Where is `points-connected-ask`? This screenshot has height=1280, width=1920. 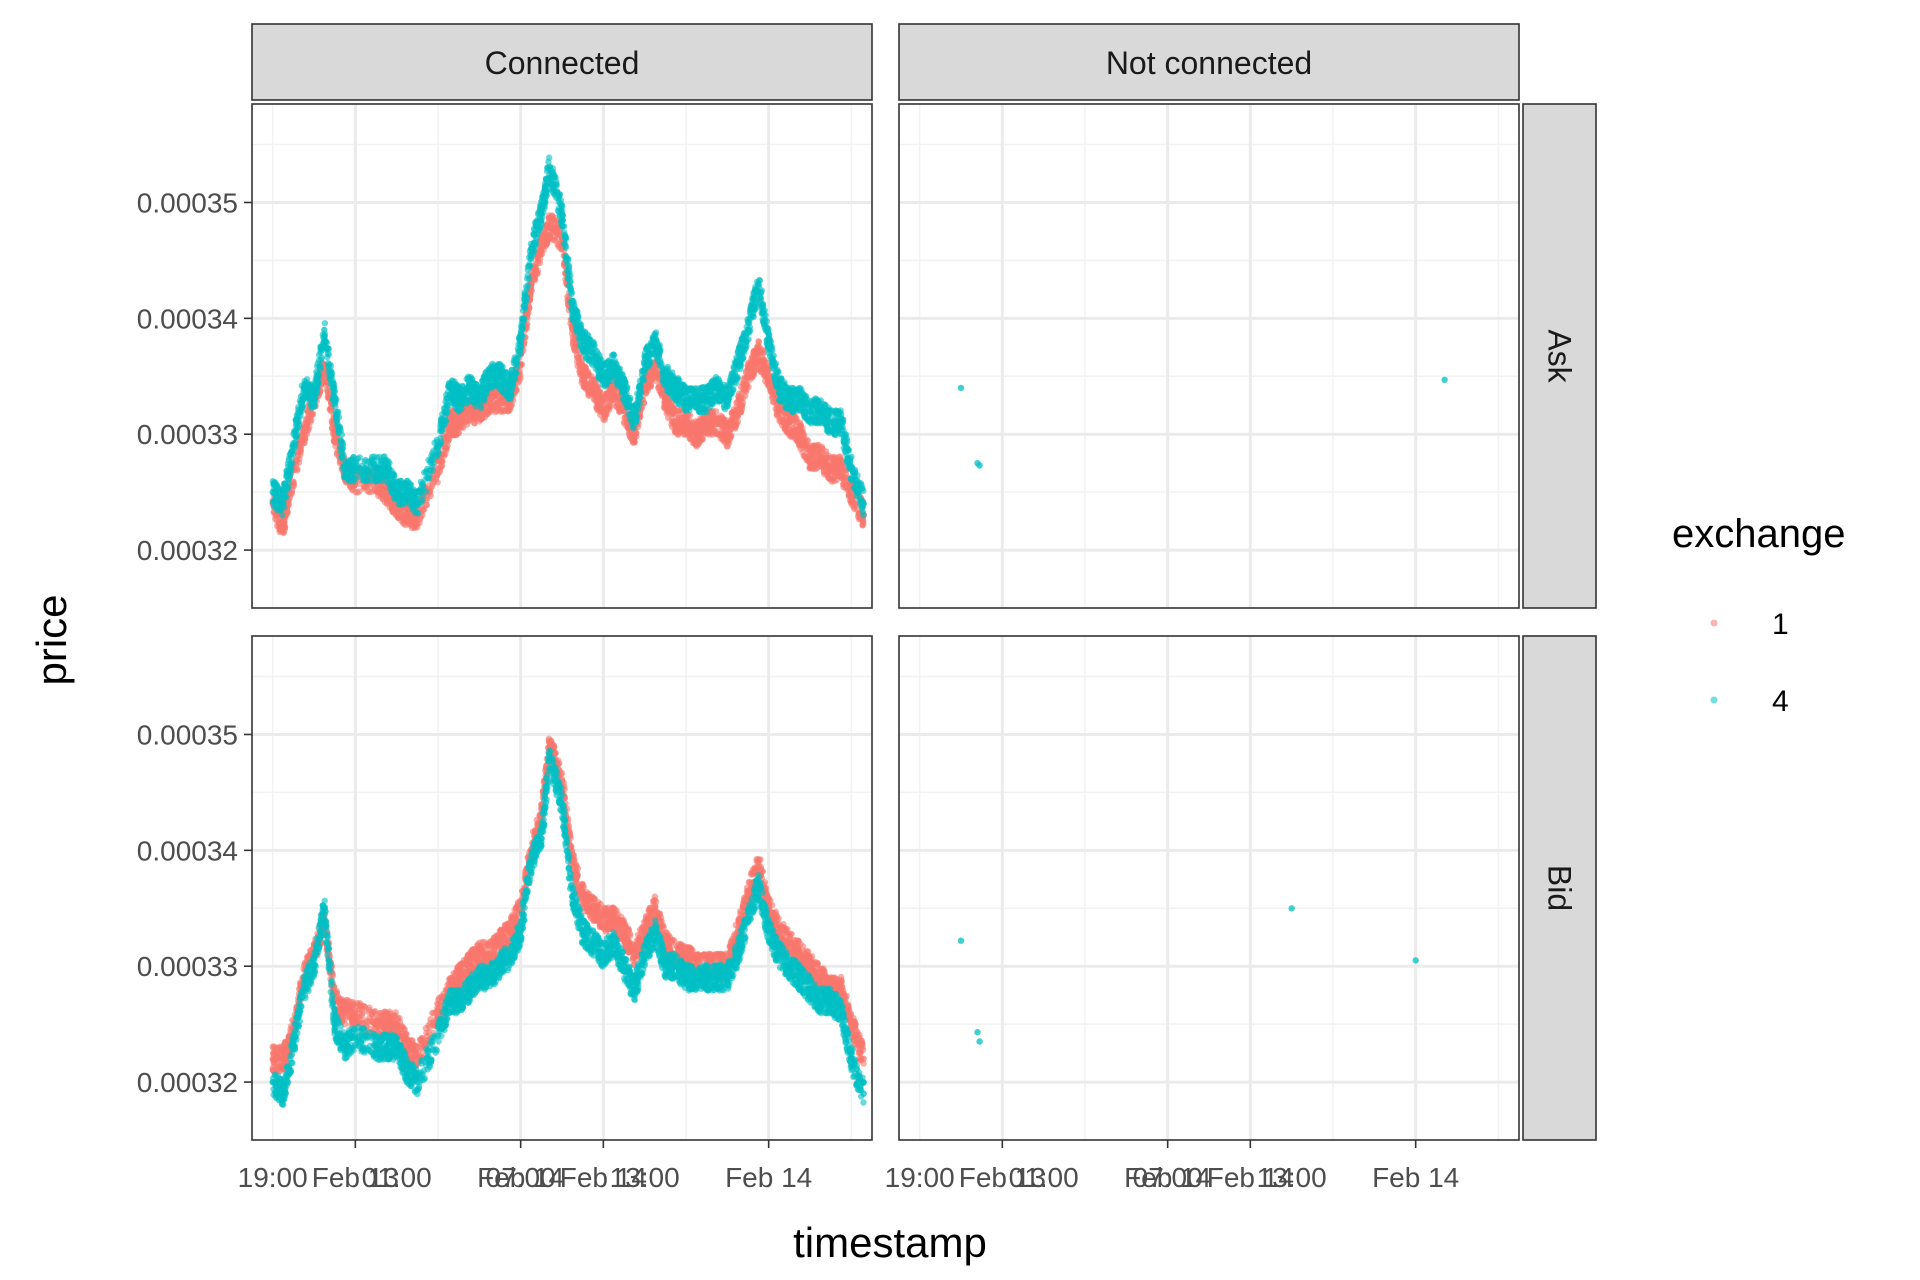
points-connected-ask is located at coordinates (568, 345).